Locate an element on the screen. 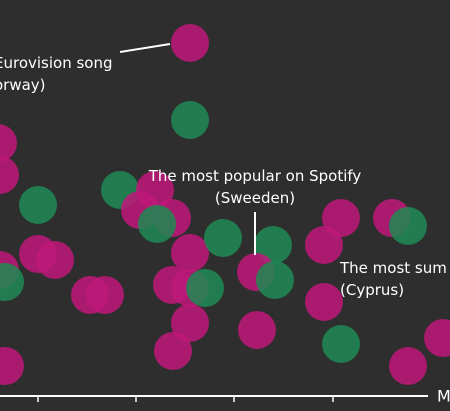 Image resolution: width=450 pixels, height=411 pixels. x-axis-label: M is located at coordinates (443, 396).